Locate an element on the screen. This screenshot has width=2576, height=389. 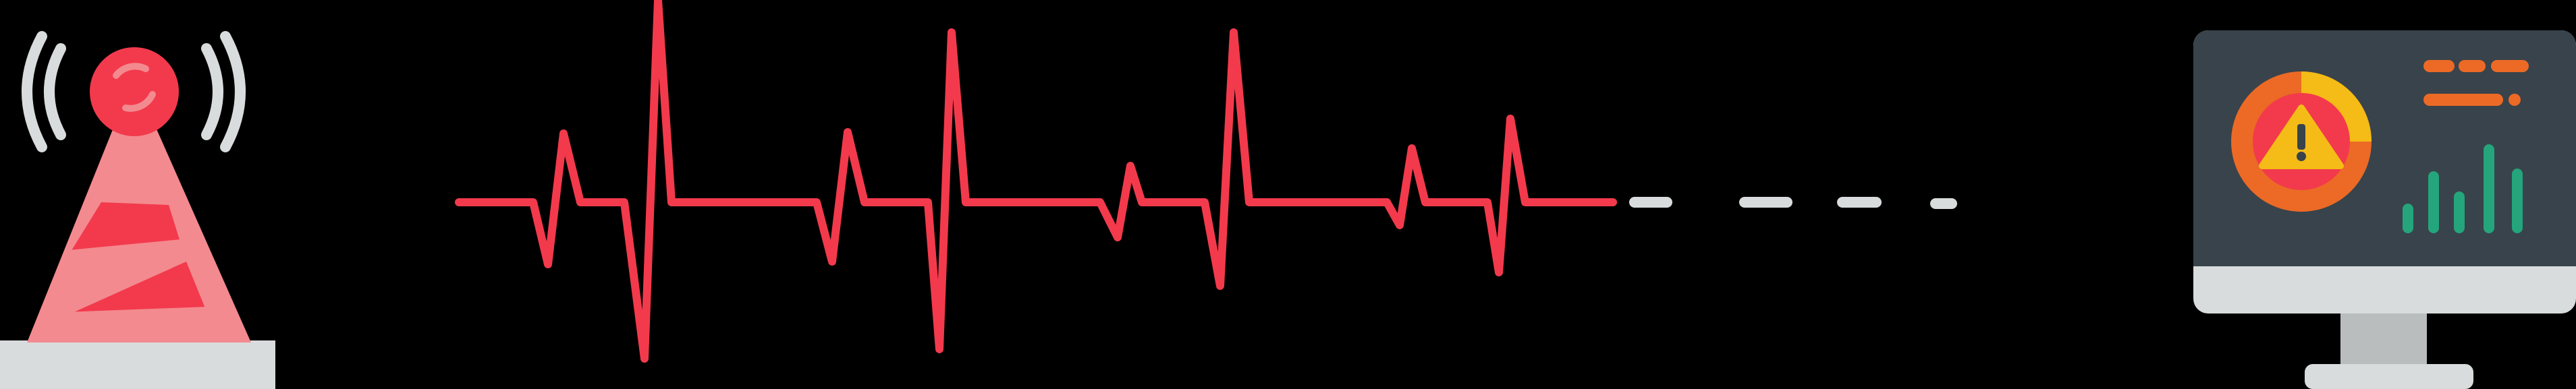
tower-panel-top is located at coordinates (125, 228).